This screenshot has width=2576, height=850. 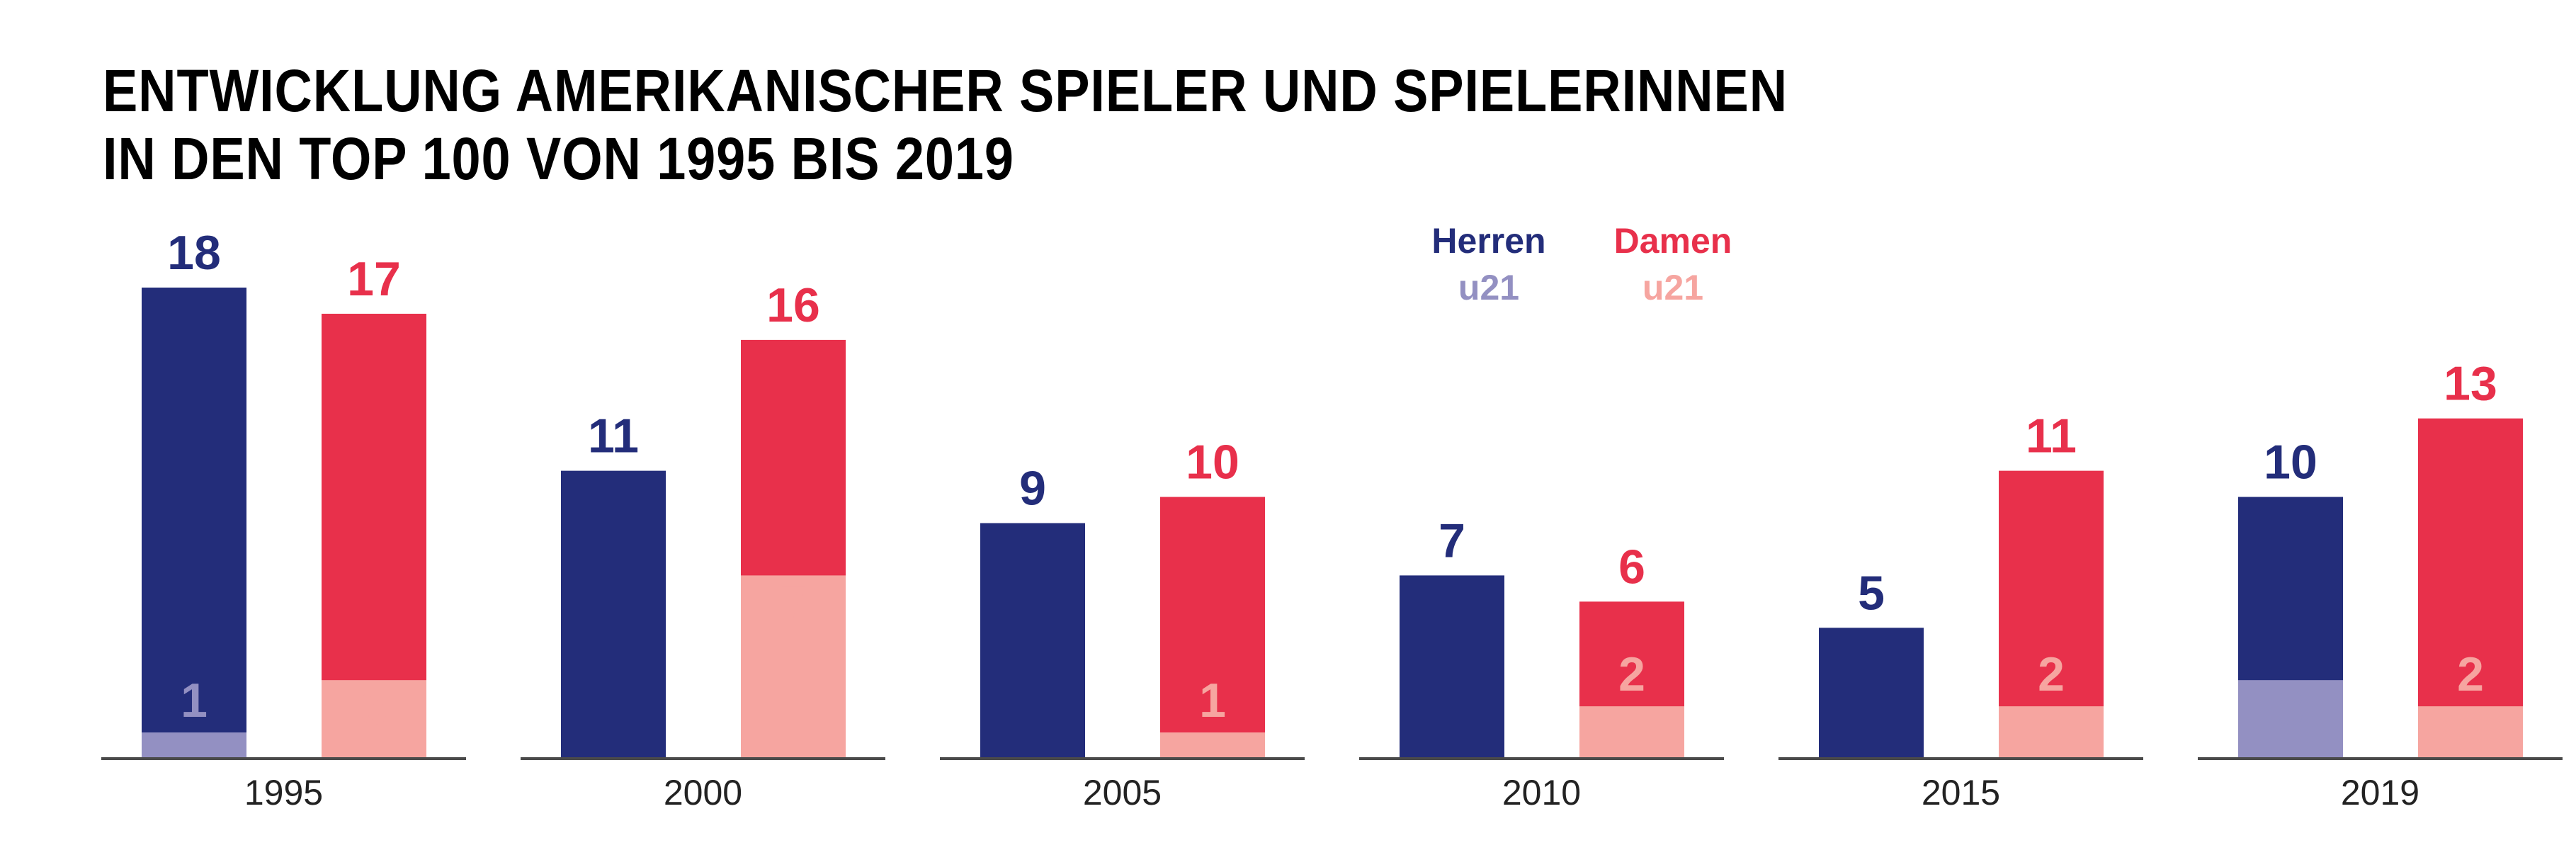 What do you see at coordinates (1122, 793) in the screenshot?
I see `x-tick-label-2005: 2005` at bounding box center [1122, 793].